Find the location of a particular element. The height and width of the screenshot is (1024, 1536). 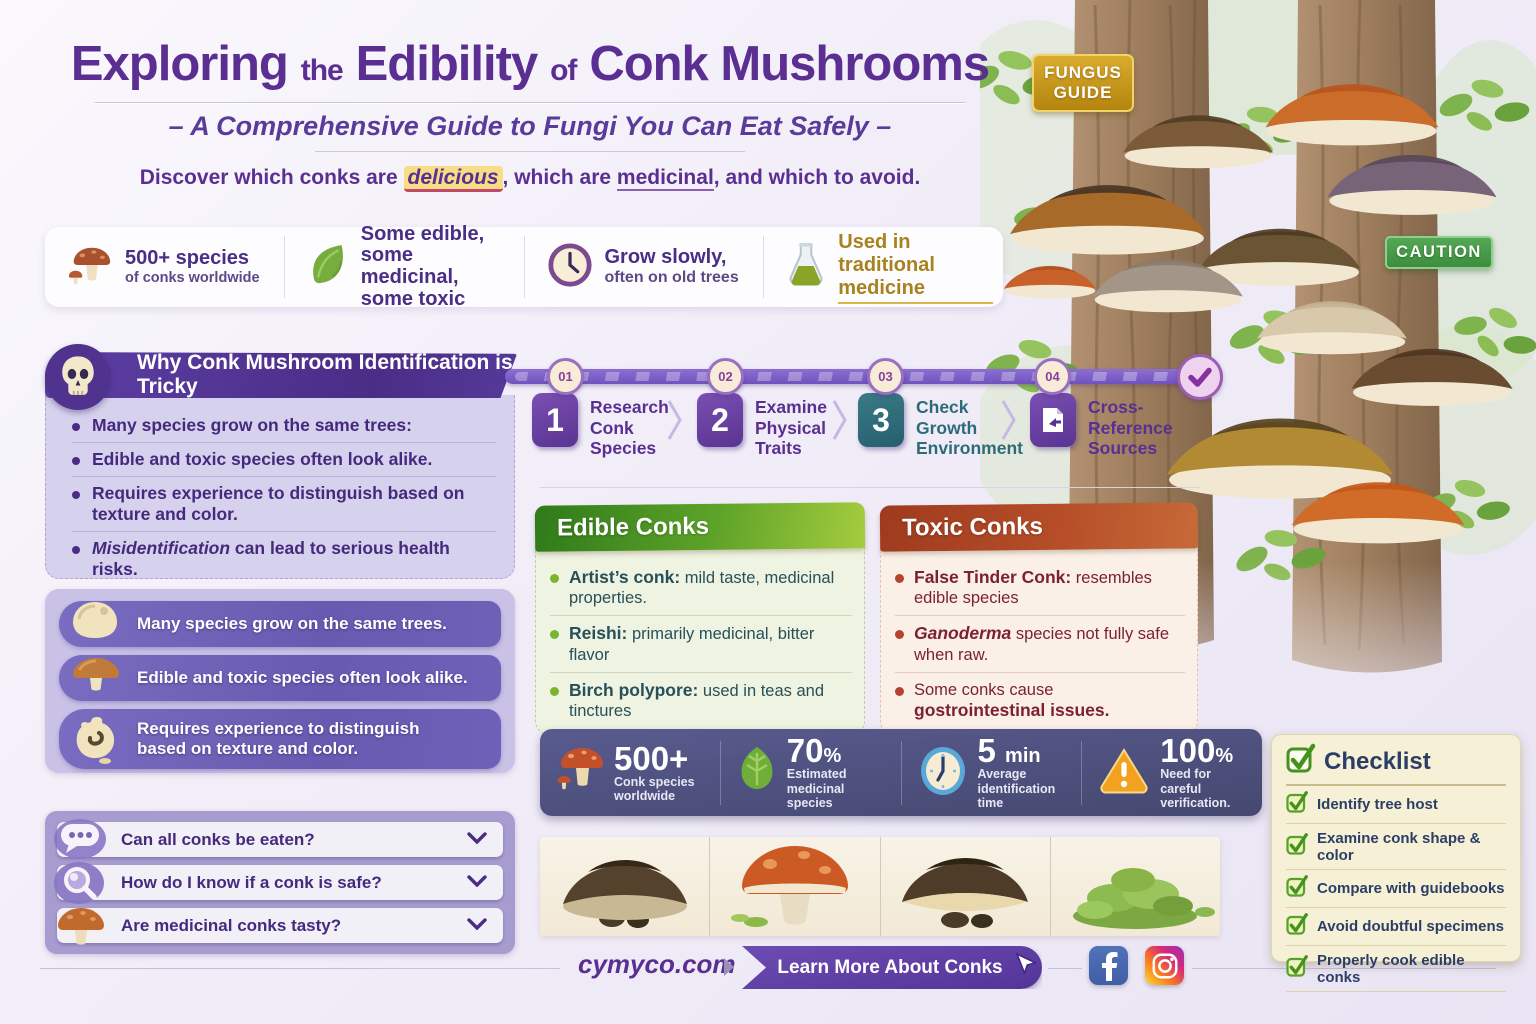

step-2-examine: 2 Examine Physical Traits is located at coordinates (772, 426).